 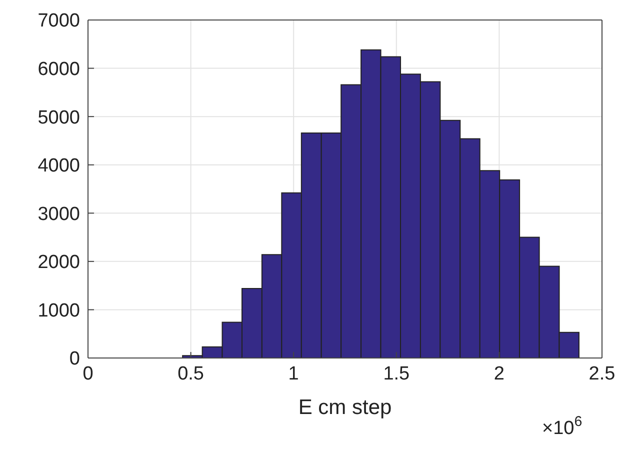 What do you see at coordinates (59, 69) in the screenshot?
I see `y-tick-label: 6000` at bounding box center [59, 69].